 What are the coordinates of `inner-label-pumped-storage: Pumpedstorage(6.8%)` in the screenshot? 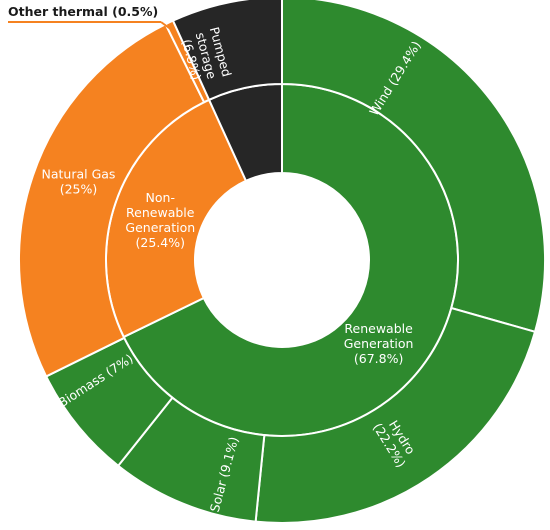 It's located at (206, 55).